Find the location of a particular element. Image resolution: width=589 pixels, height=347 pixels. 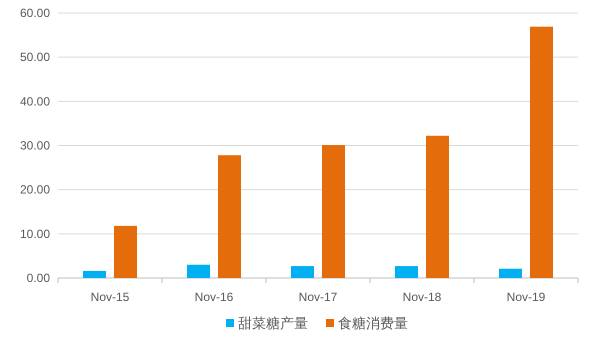

x-tick-label: Nov-19 is located at coordinates (526, 297).